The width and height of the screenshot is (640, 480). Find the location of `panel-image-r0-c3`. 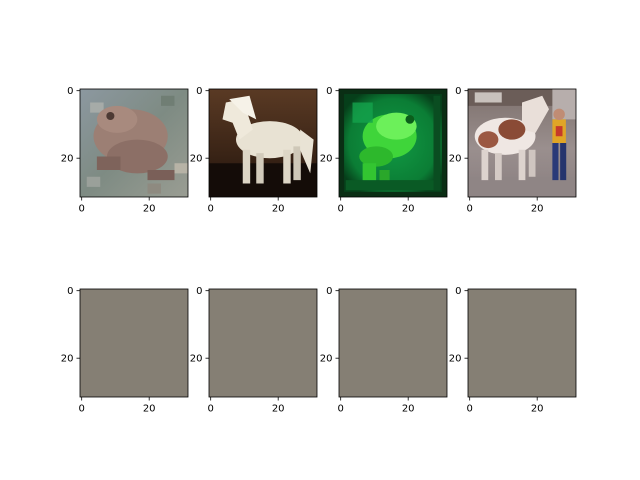

panel-image-r0-c3 is located at coordinates (522, 143).